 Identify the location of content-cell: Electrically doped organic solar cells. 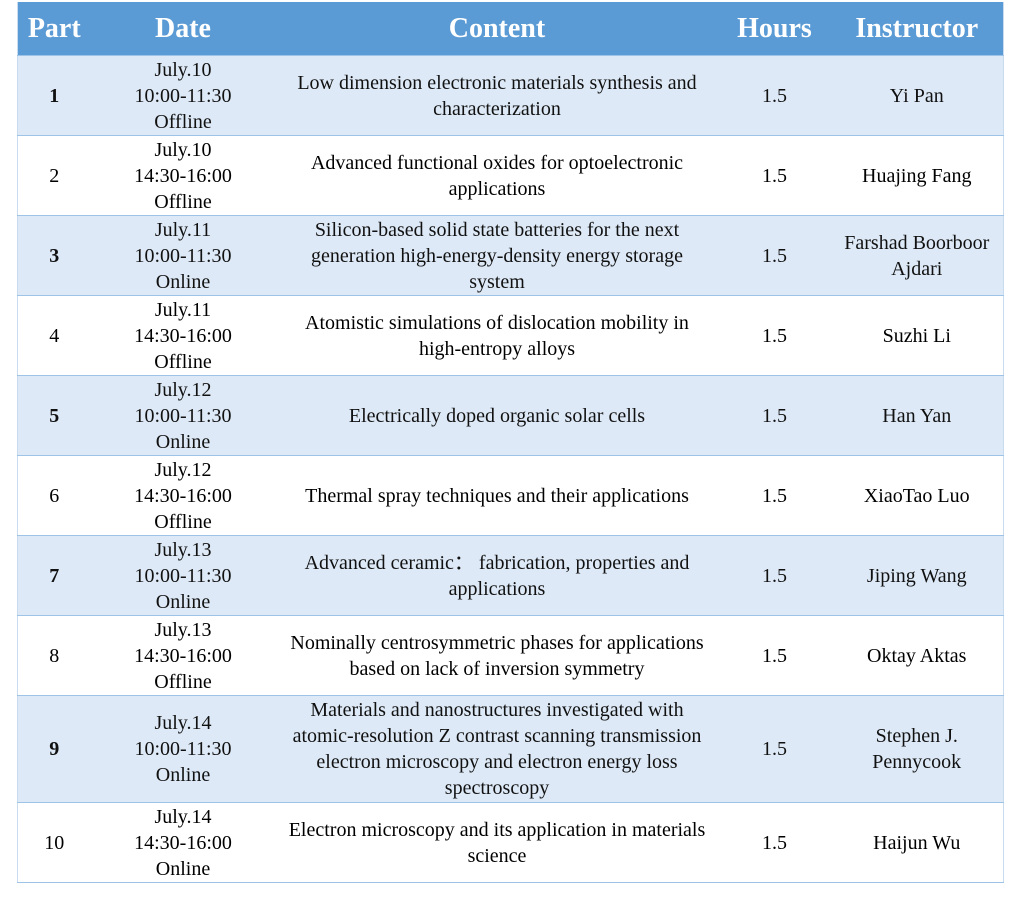
(497, 415).